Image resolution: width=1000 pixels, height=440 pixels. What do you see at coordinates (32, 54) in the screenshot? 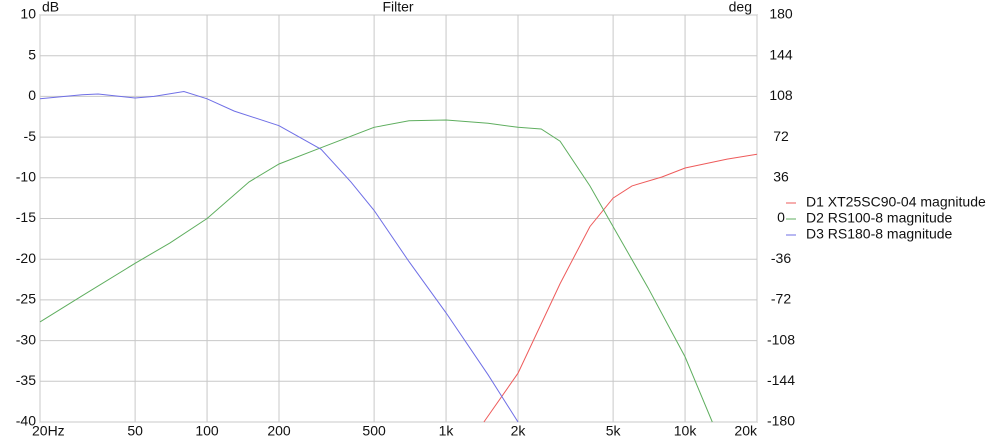
I see `y-tick-label: 5` at bounding box center [32, 54].